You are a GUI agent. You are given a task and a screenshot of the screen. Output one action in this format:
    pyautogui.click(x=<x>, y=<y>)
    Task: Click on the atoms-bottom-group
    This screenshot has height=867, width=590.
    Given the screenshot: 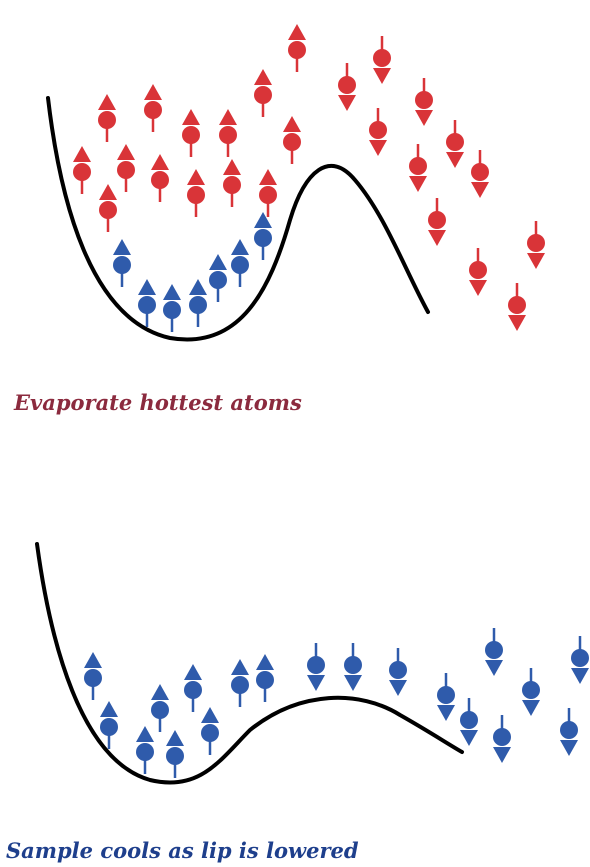 What is the action you would take?
    pyautogui.click(x=336, y=703)
    